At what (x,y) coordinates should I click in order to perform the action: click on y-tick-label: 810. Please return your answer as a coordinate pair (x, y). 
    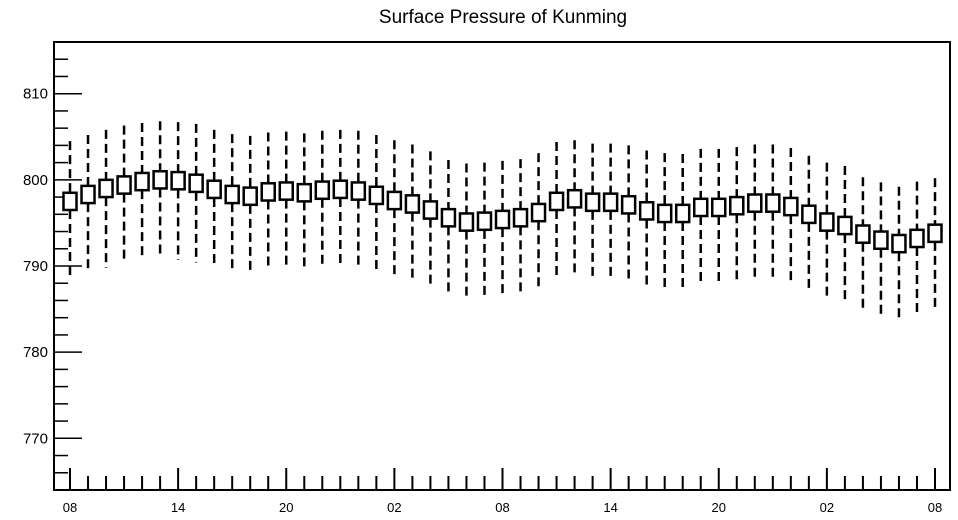
    Looking at the image, I should click on (35, 94).